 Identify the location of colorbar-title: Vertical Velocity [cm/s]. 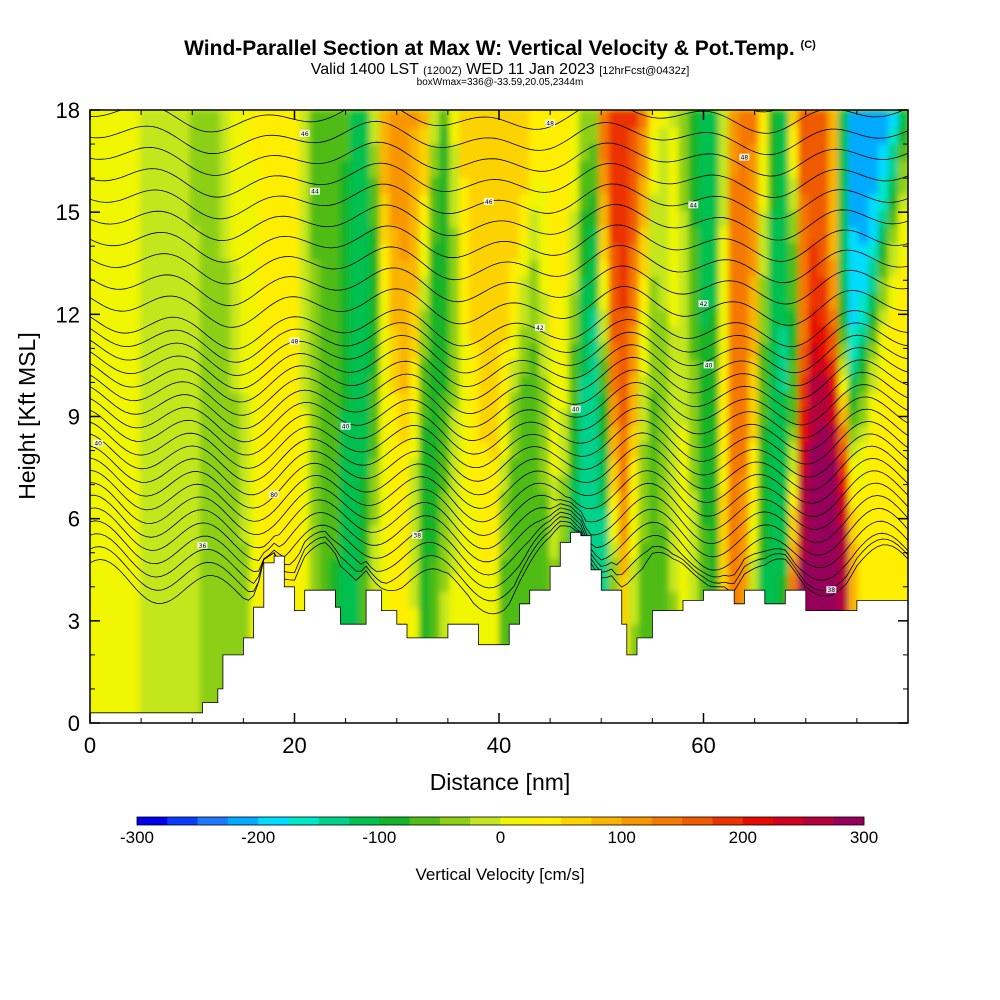
(499, 874).